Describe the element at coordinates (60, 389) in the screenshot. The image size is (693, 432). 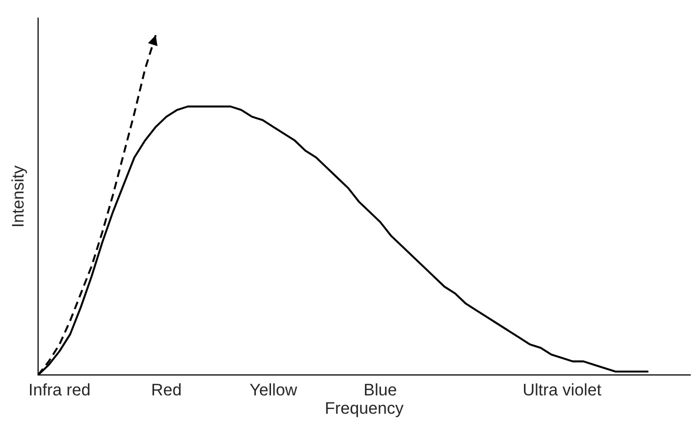
I see `x-tick-label: Infra red` at that location.